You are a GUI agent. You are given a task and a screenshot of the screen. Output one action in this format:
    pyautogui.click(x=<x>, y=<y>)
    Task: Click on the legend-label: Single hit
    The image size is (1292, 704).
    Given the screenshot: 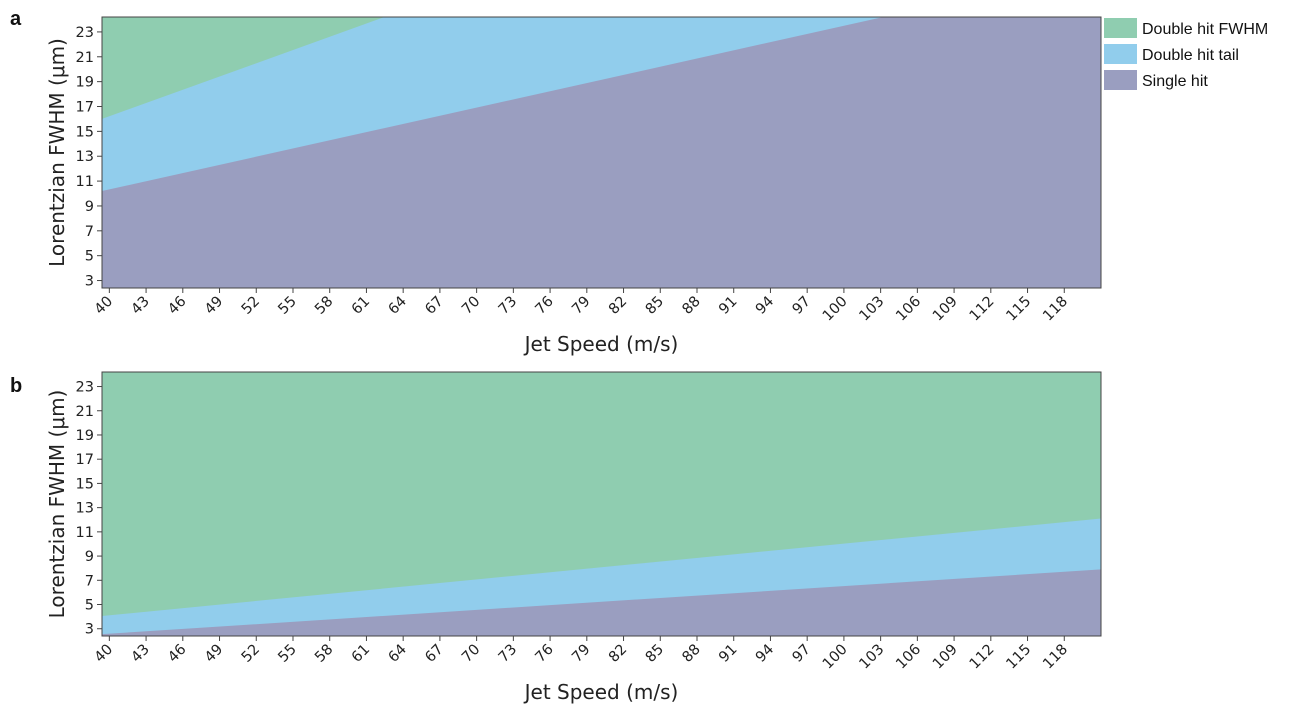 What is the action you would take?
    pyautogui.click(x=1175, y=81)
    